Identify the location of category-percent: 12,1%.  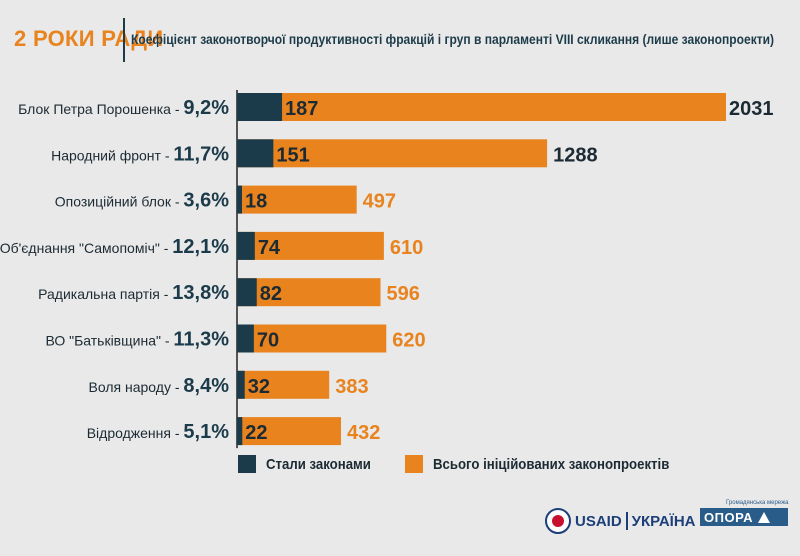
(200, 247).